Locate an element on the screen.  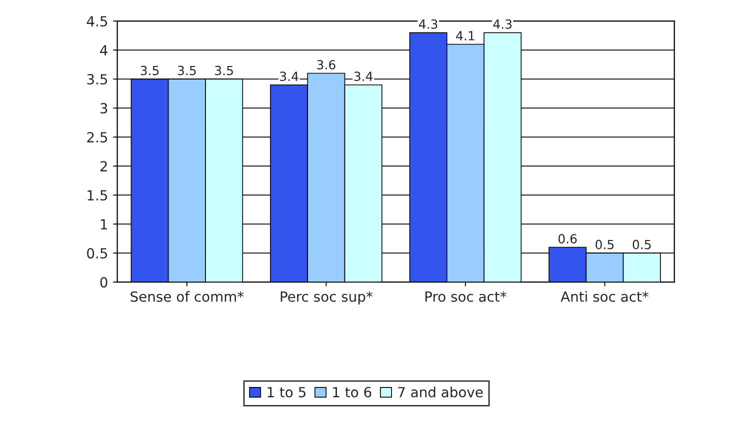
data-label: 3.6 is located at coordinates (326, 65).